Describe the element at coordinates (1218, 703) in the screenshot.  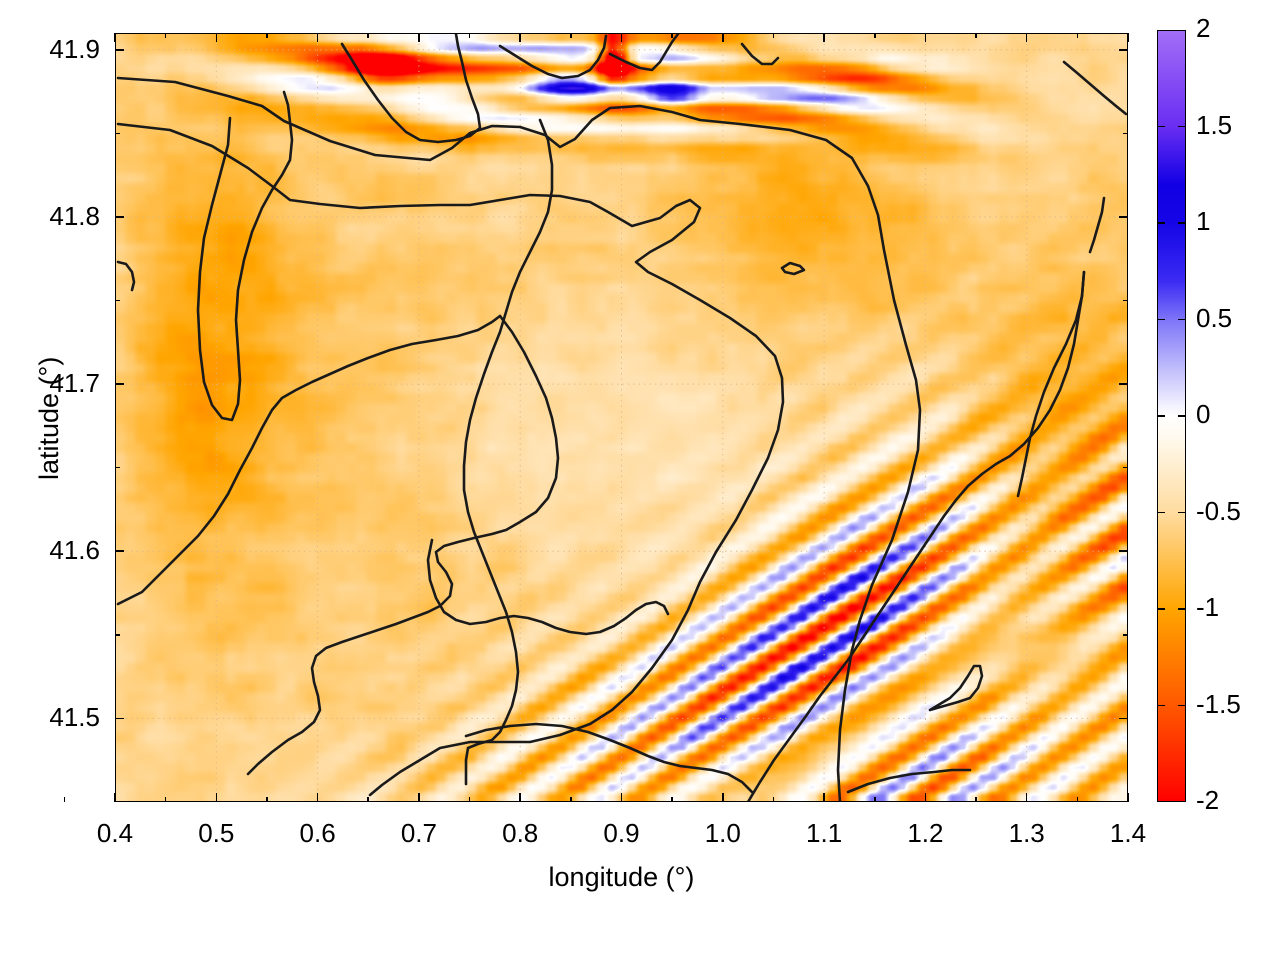
I see `colorbar-tick-label: -1.5` at that location.